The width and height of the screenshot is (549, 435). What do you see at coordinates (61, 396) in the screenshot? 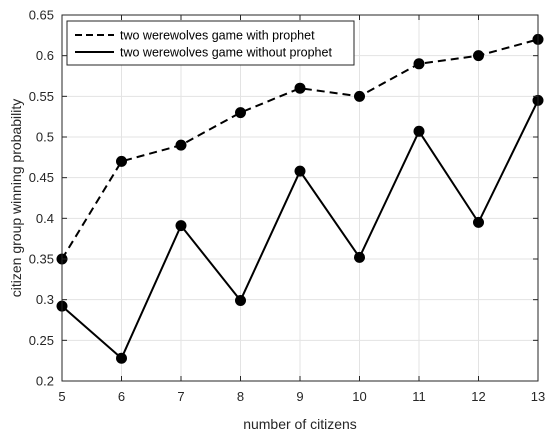
I see `x-tick-label: 5` at bounding box center [61, 396].